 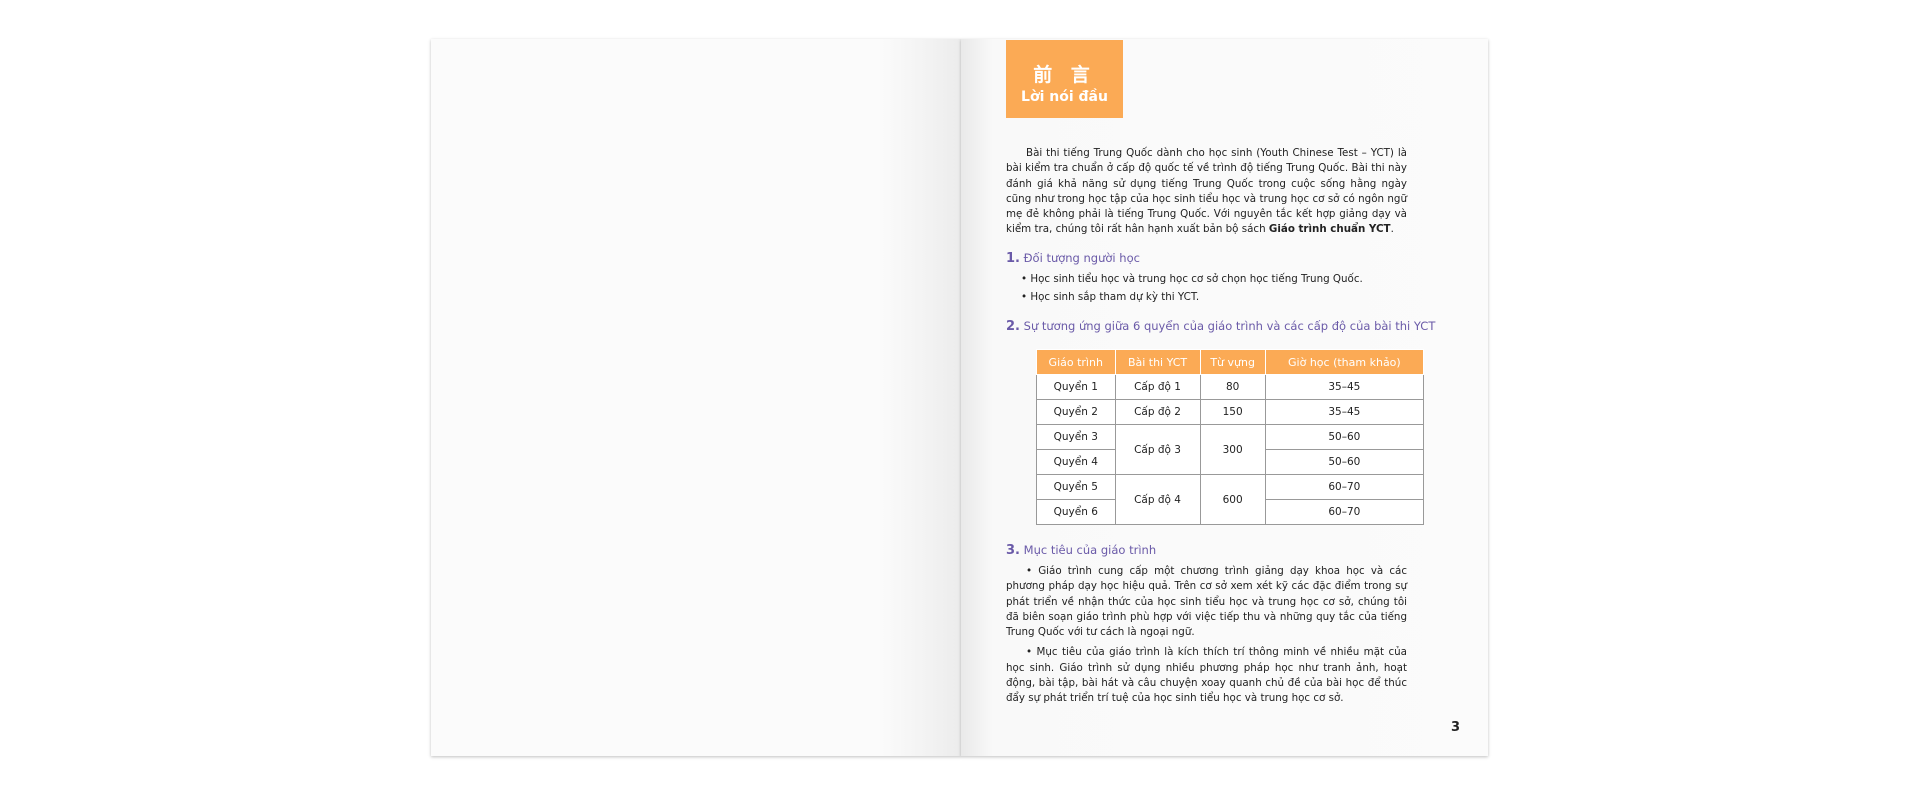 What do you see at coordinates (1076, 487) in the screenshot?
I see `cell: Quyển 5` at bounding box center [1076, 487].